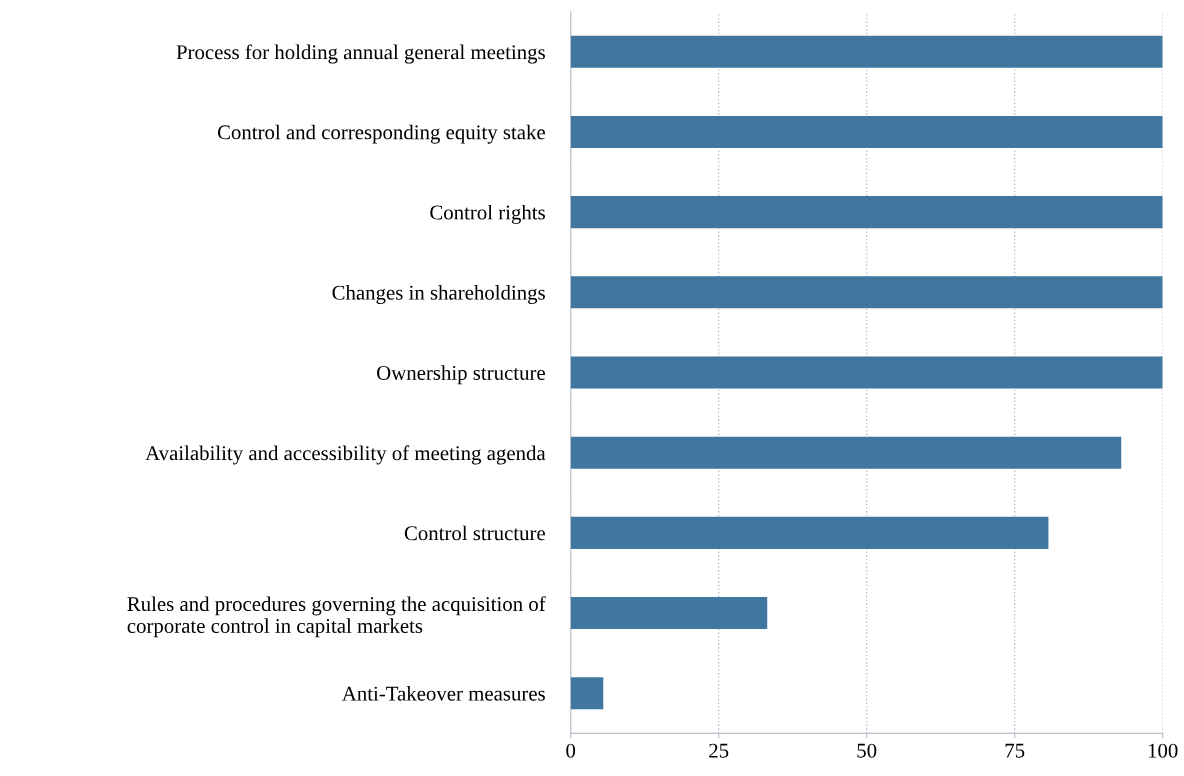  What do you see at coordinates (360, 54) in the screenshot?
I see `y-tick-label: Process for holding annual general meetings` at bounding box center [360, 54].